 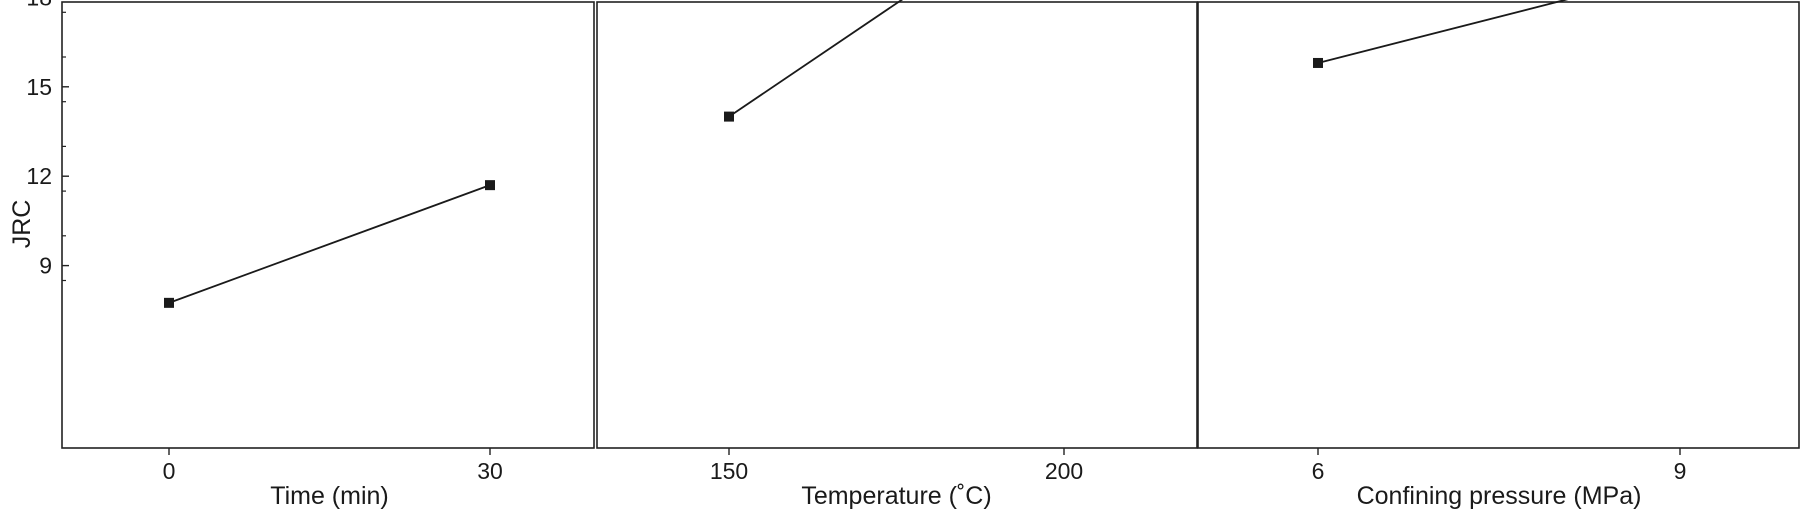 What do you see at coordinates (329, 496) in the screenshot?
I see `x-axis-title-panel-1: Time (min)` at bounding box center [329, 496].